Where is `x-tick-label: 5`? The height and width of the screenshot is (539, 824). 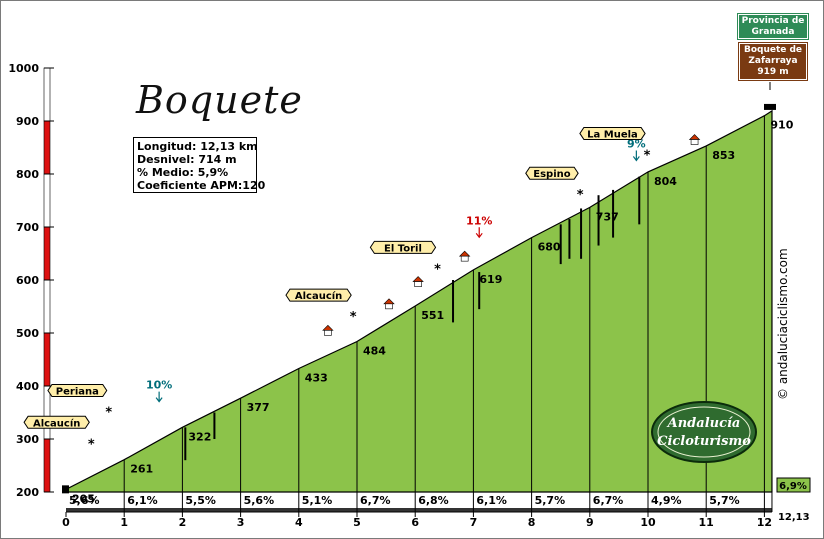 x-tick-label: 5 is located at coordinates (357, 522).